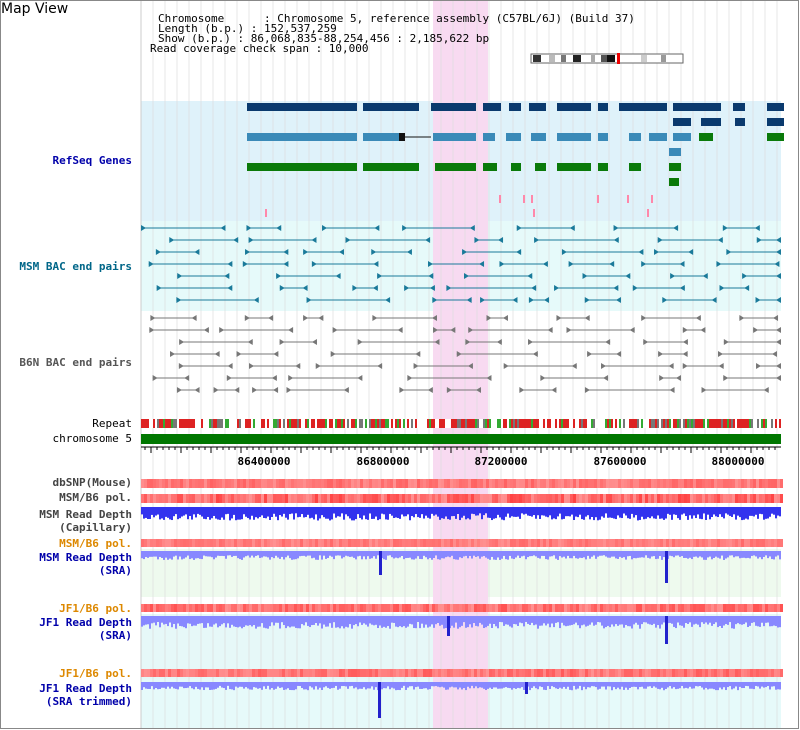  Describe the element at coordinates (379, 700) in the screenshot. I see `depth-spike` at that location.